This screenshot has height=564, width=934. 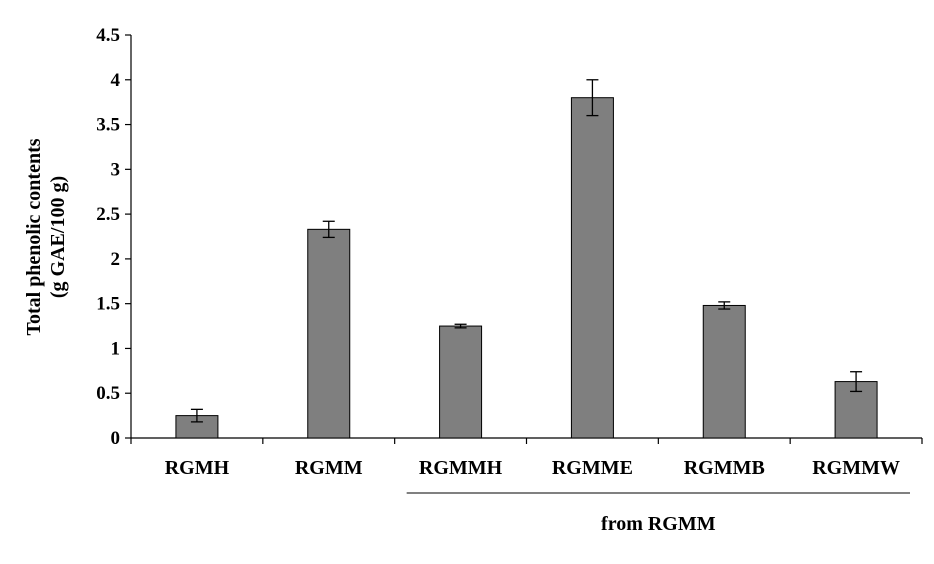 What do you see at coordinates (108, 125) in the screenshot?
I see `y-tick-label: 3.5` at bounding box center [108, 125].